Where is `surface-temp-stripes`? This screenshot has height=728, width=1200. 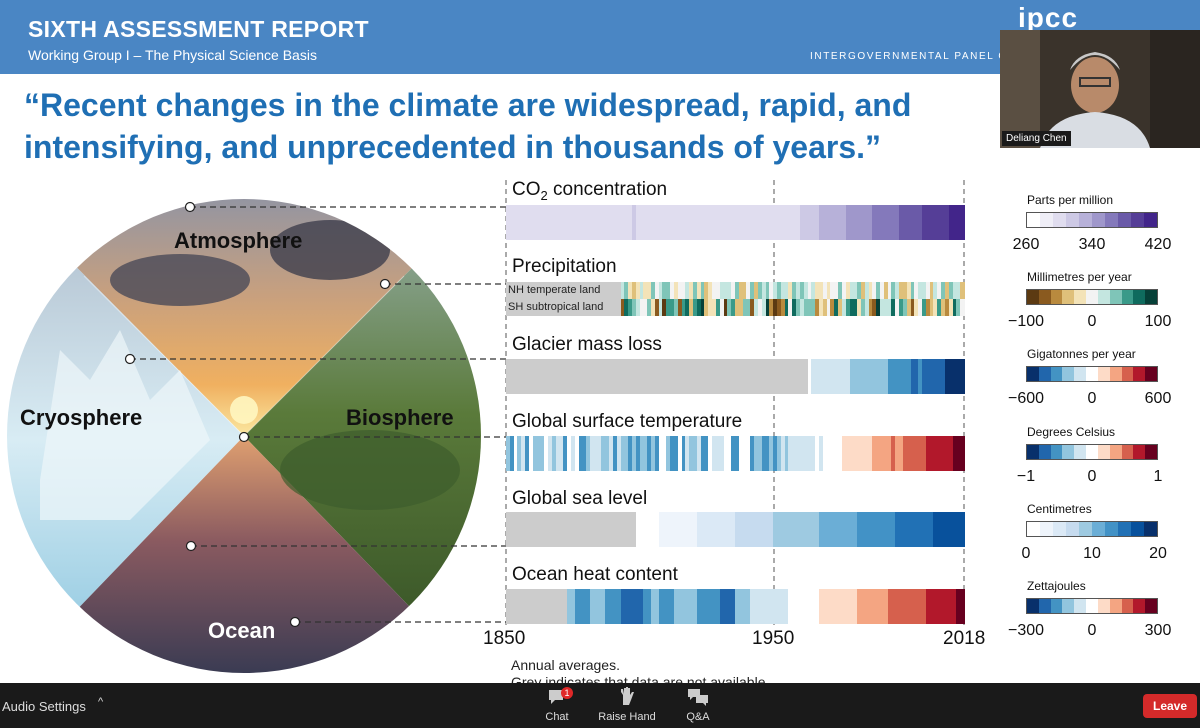 surface-temp-stripes is located at coordinates (735, 453).